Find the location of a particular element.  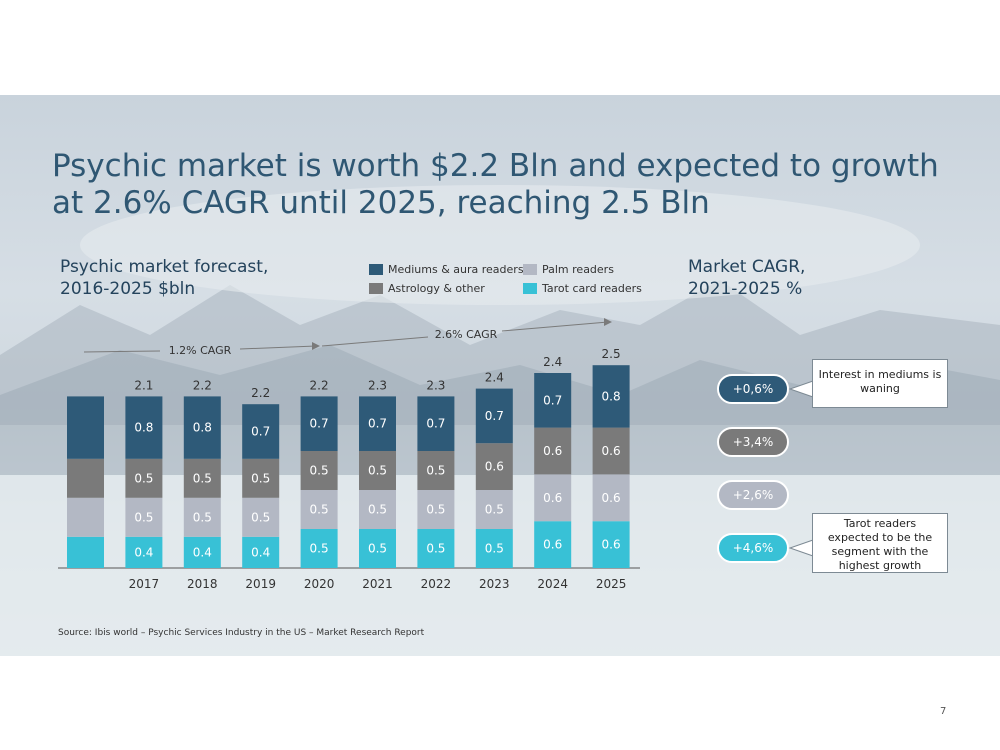

data-label-mediums-2024: 0.7 is located at coordinates (552, 400).